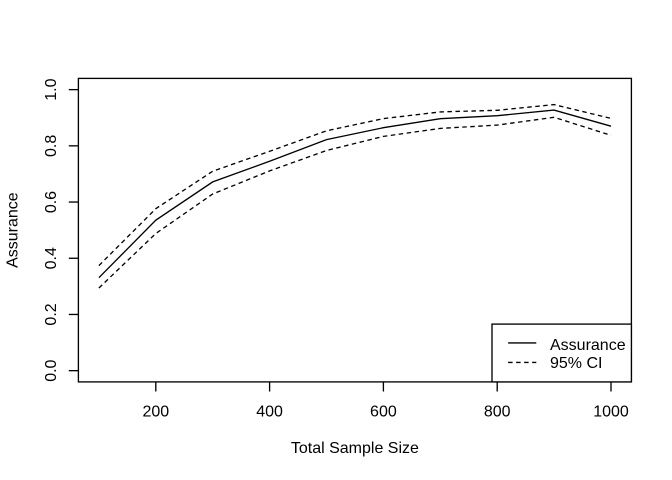  What do you see at coordinates (51, 202) in the screenshot?
I see `svg-text: 0.6` at bounding box center [51, 202].